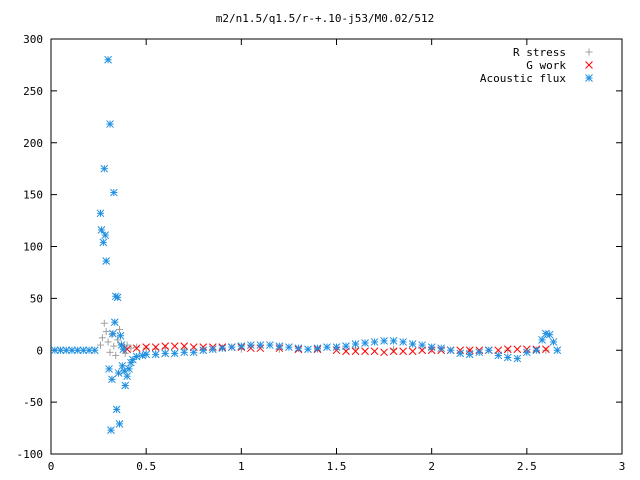 This screenshot has height=480, width=640. I want to click on chart-title: m2/n1.5/q1.5/r-+.10-j53/M0.02/512, so click(325, 18).